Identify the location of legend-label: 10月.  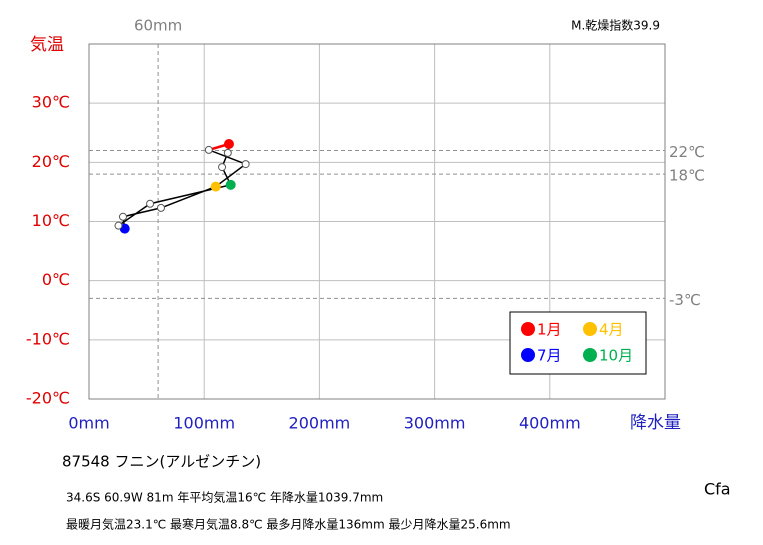
(616, 356).